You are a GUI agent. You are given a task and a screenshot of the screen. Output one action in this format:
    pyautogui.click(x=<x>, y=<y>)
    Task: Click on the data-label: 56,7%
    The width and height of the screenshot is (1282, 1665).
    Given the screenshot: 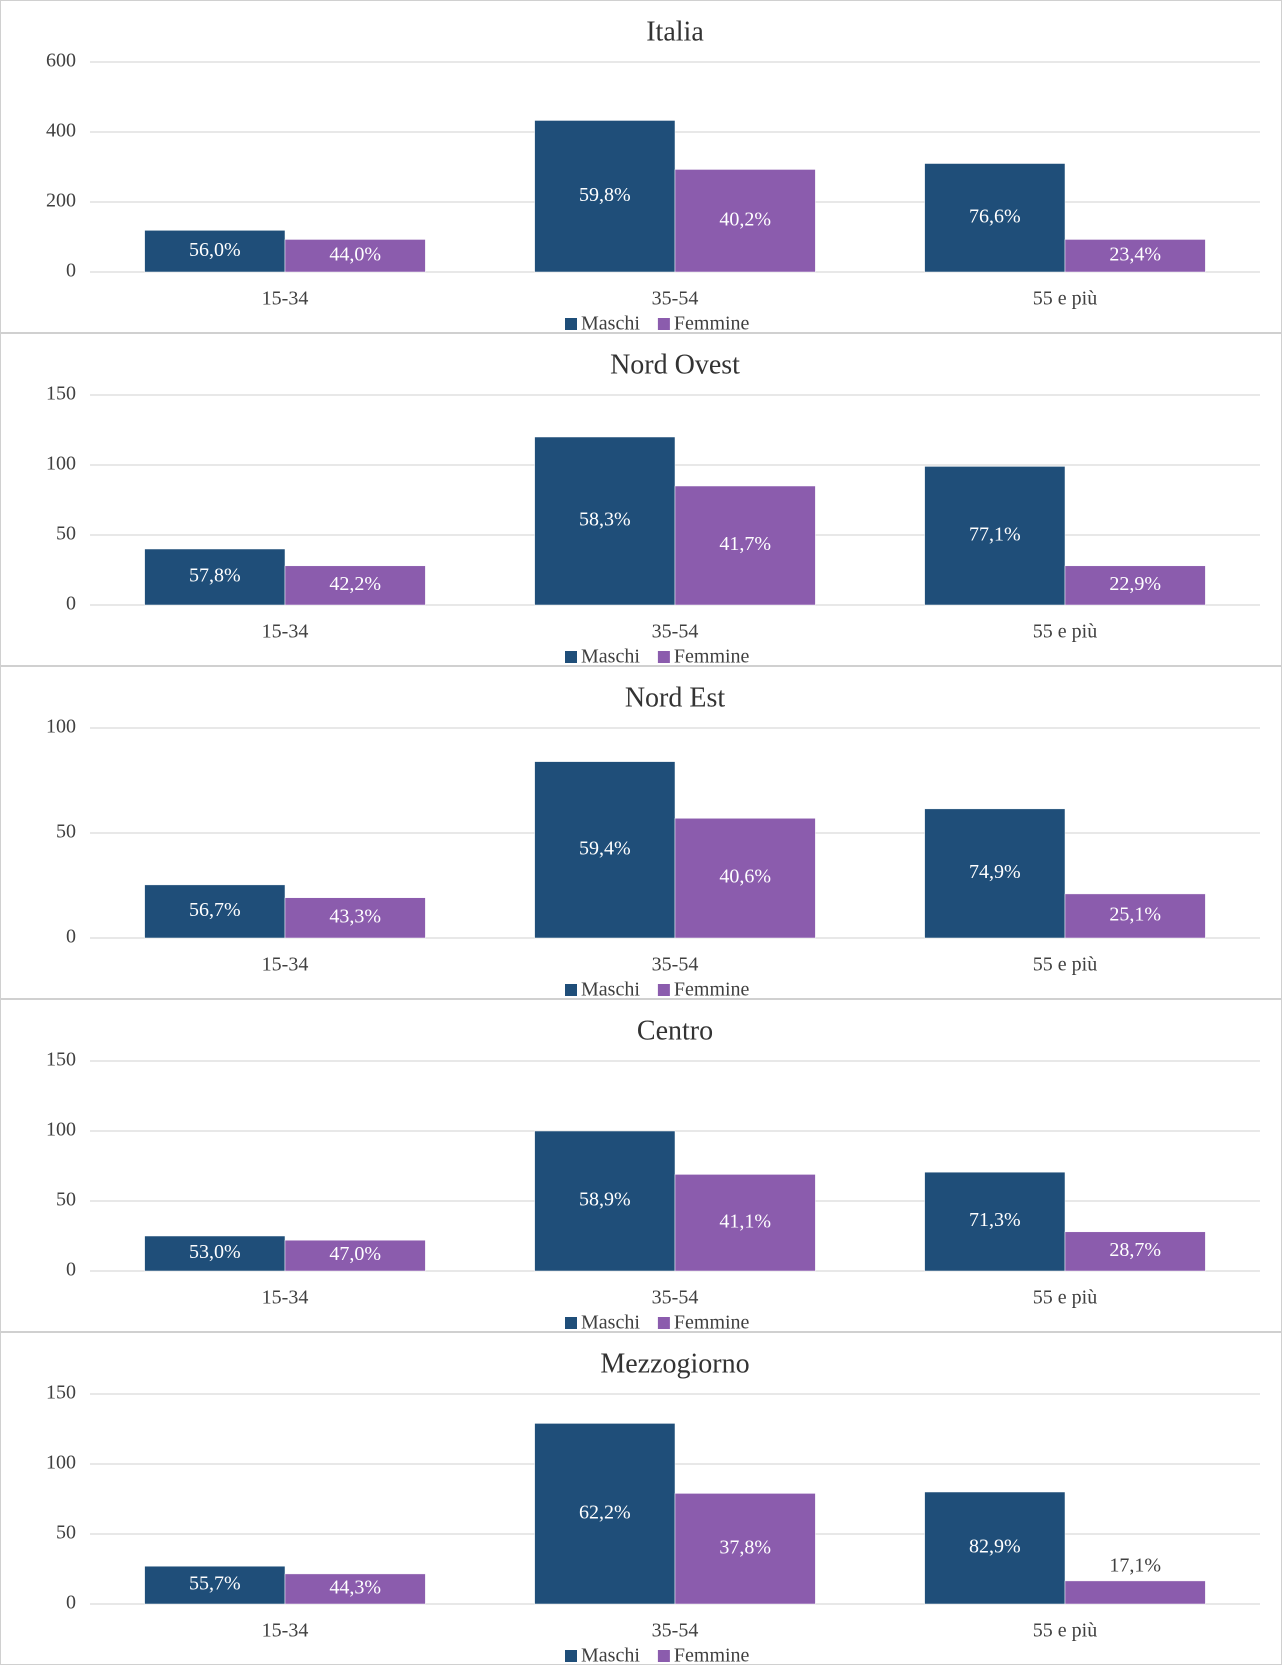 What is the action you would take?
    pyautogui.click(x=215, y=910)
    